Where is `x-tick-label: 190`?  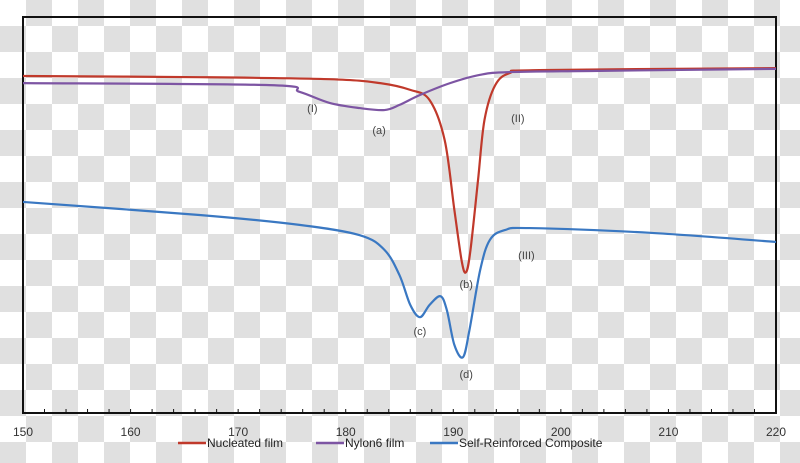 x-tick-label: 190 is located at coordinates (453, 432).